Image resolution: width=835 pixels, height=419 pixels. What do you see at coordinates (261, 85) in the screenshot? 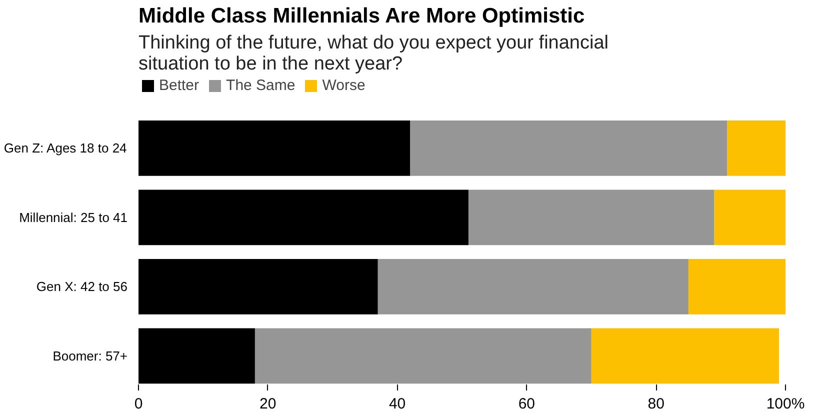
I see `legend-label: The Same` at bounding box center [261, 85].